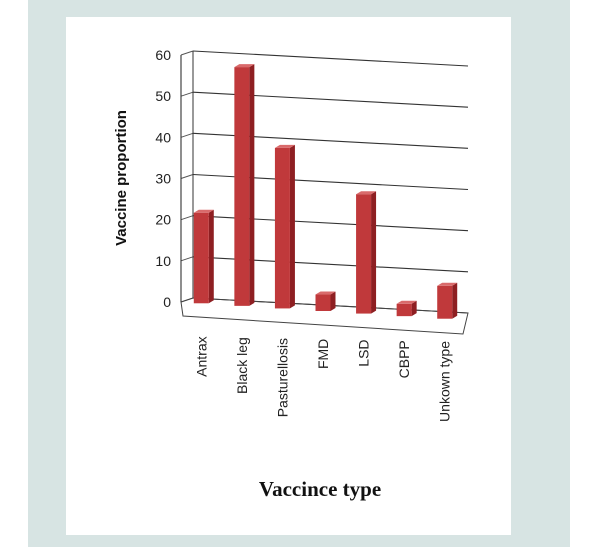 This screenshot has width=596, height=547. Describe the element at coordinates (167, 302) in the screenshot. I see `y-tick-label: 0` at that location.